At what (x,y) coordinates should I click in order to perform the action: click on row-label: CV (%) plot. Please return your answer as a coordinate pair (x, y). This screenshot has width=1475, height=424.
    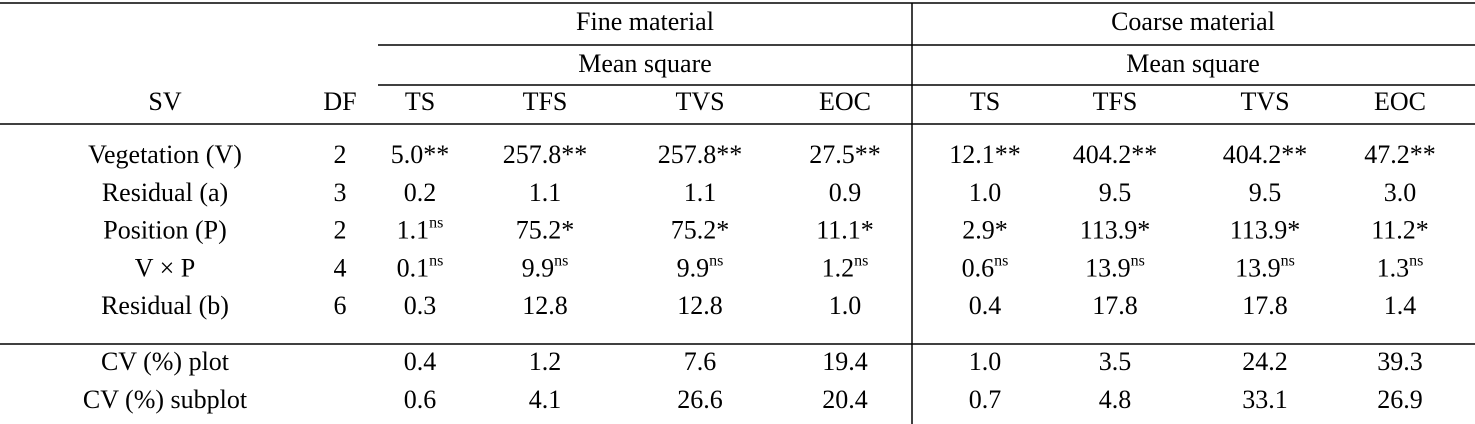
    Looking at the image, I should click on (165, 361).